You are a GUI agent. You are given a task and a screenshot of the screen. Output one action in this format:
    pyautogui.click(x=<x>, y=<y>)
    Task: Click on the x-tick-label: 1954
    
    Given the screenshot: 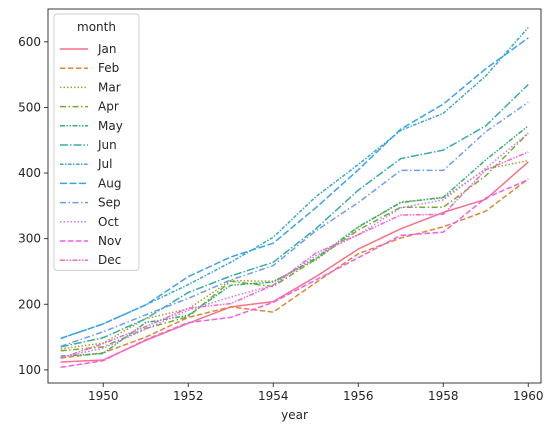 What is the action you would take?
    pyautogui.click(x=273, y=396)
    